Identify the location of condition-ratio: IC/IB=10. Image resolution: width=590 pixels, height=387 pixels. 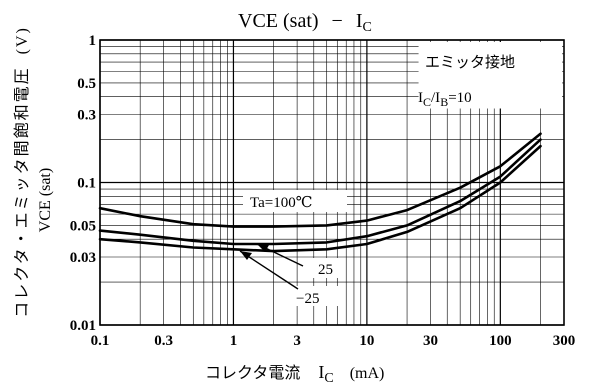
(445, 99).